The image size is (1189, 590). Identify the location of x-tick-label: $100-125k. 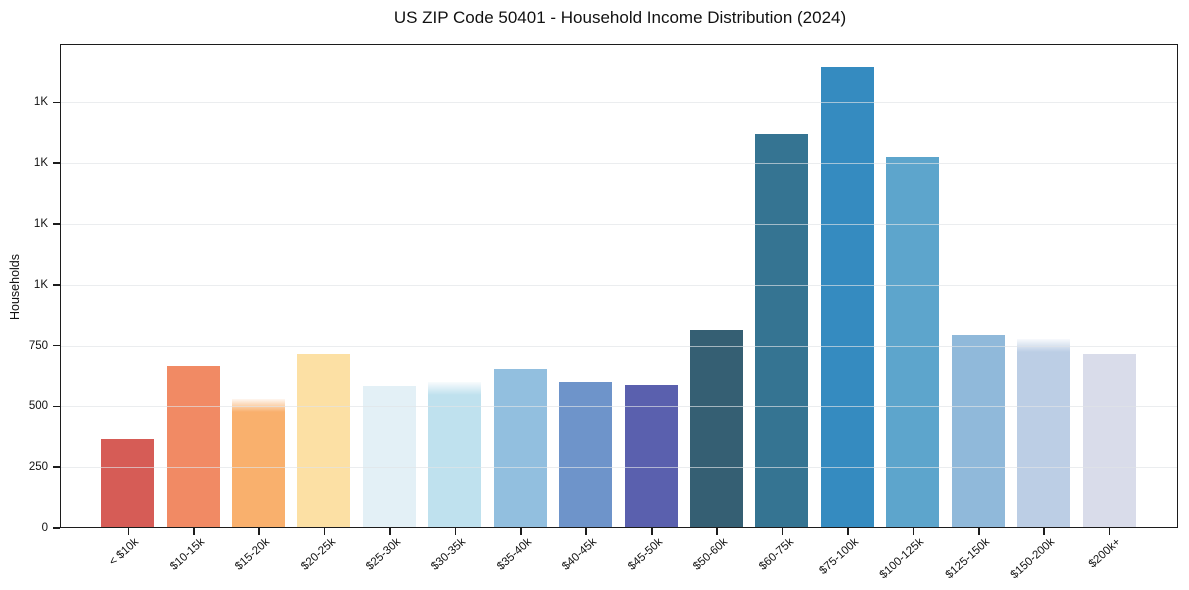
(902, 559).